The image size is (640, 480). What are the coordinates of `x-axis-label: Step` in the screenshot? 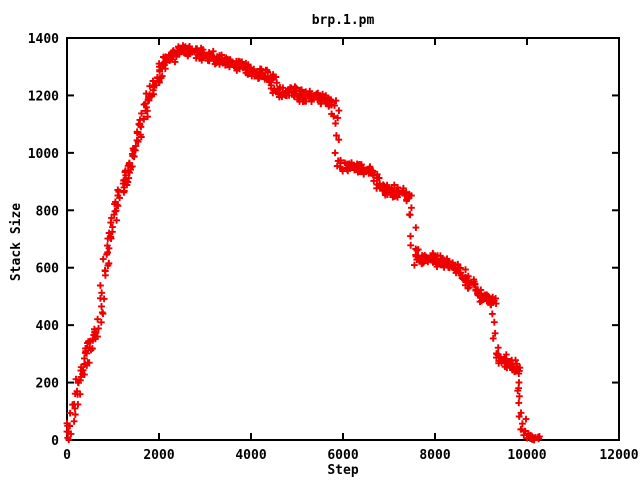 It's located at (342, 470).